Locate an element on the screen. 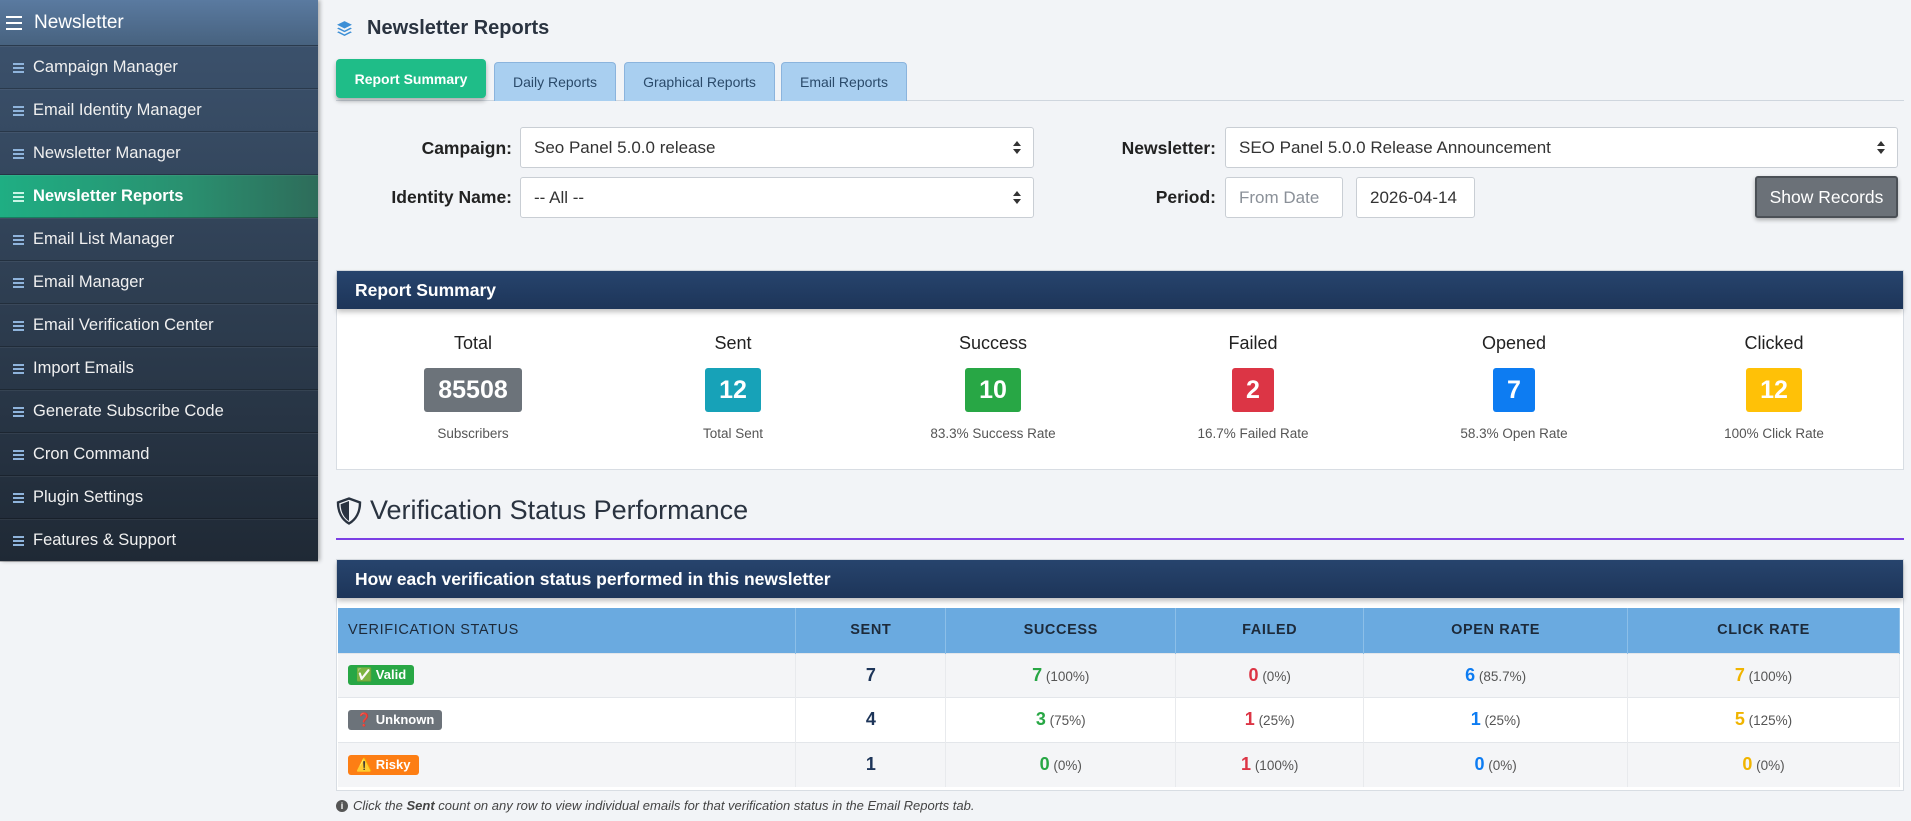  sidebar-item-newsletter-reports: Newsletter Reports is located at coordinates (159, 196).